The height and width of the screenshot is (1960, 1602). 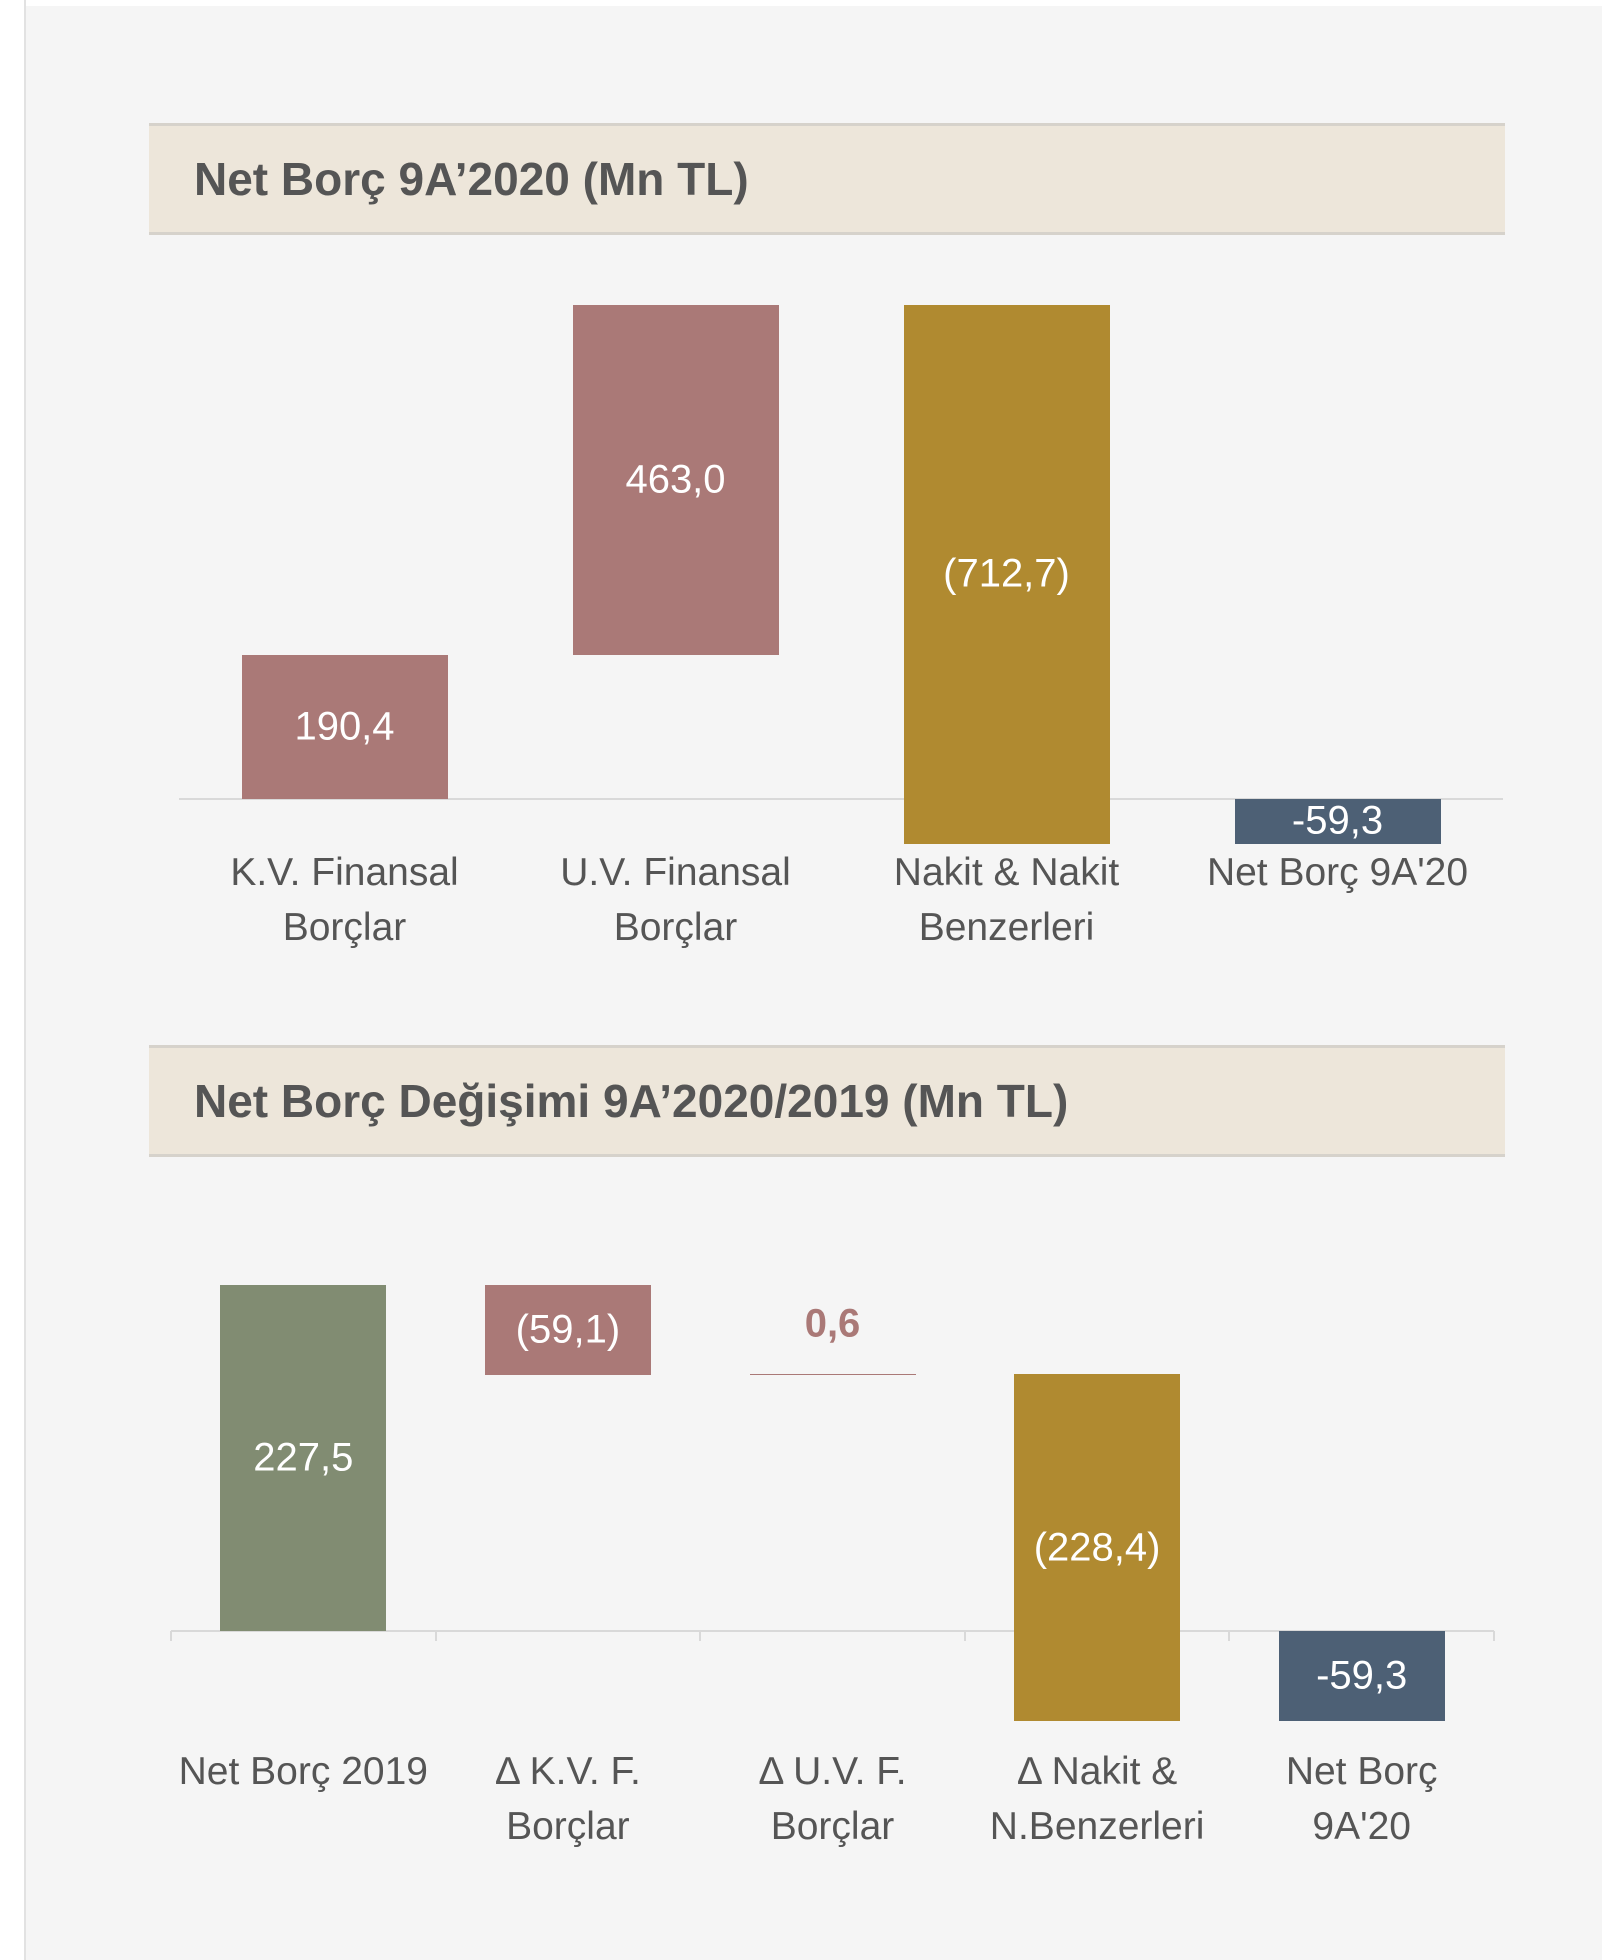 I want to click on side-strip, so click(x=13, y=980).